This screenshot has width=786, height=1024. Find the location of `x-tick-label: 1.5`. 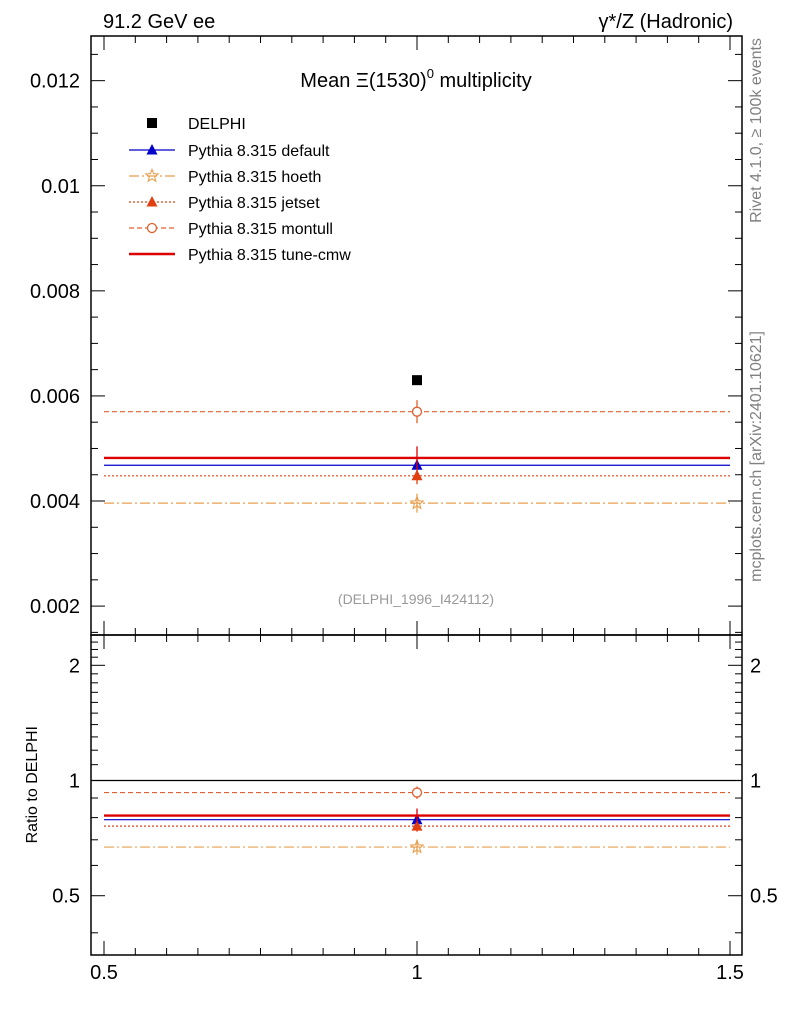

x-tick-label: 1.5 is located at coordinates (730, 973).